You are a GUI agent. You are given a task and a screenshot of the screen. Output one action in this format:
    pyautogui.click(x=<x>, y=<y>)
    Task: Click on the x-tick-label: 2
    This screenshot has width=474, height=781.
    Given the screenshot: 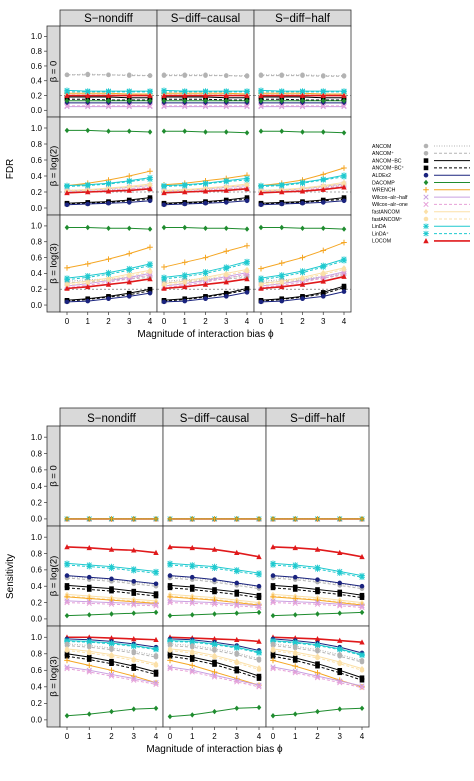 What is the action you would take?
    pyautogui.click(x=108, y=321)
    